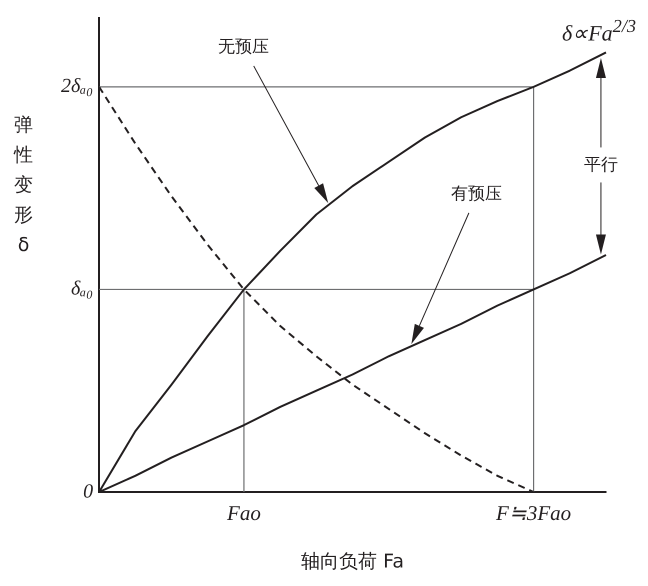 The image size is (648, 586). Describe the element at coordinates (88, 491) in the screenshot. I see `y-tick-label: 0` at that location.